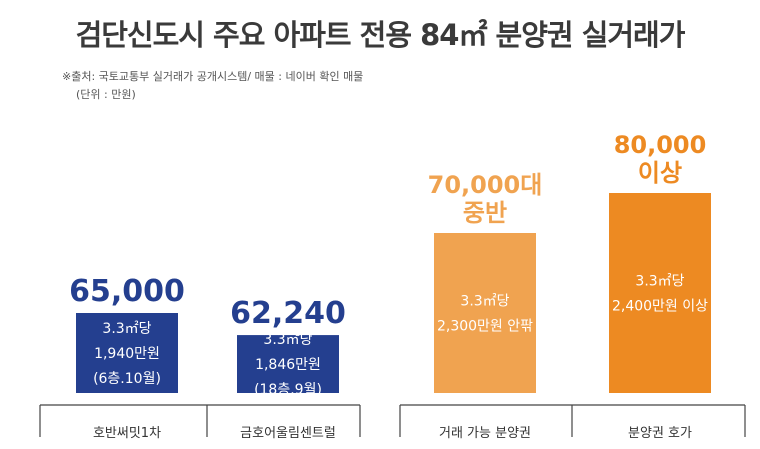 The image size is (760, 449). I want to click on bar-inner-label: (18층.9월), so click(288, 390).